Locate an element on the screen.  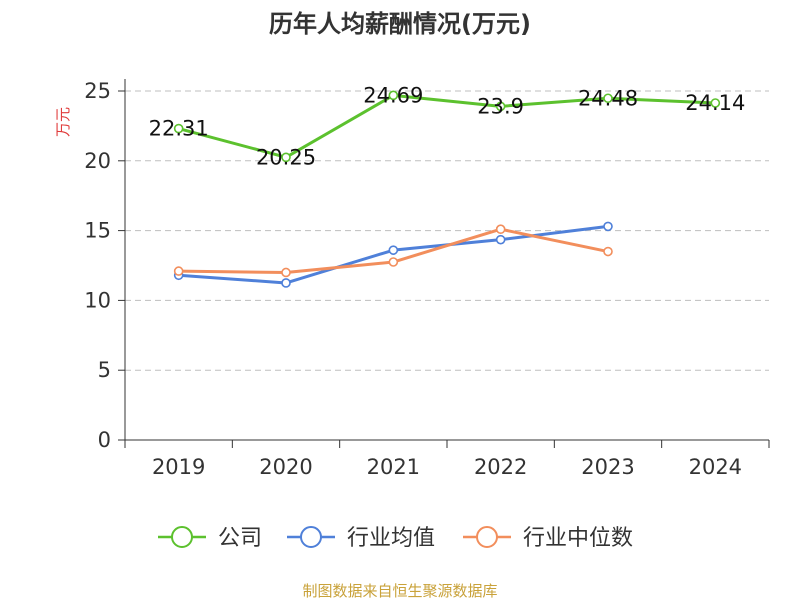
legend-item-2: 行业中位数 is located at coordinates (548, 538).